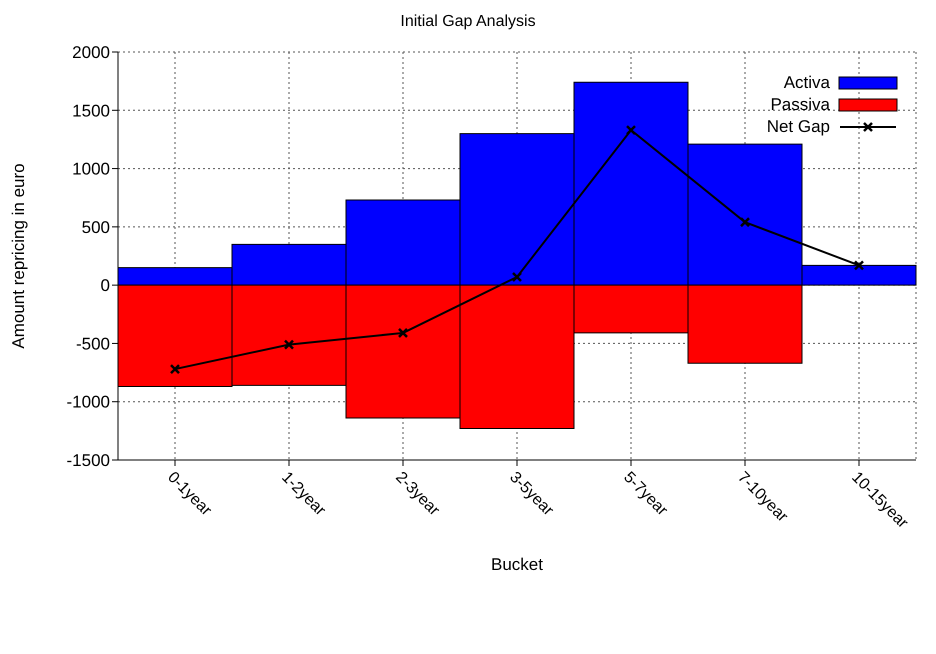 The width and height of the screenshot is (936, 654). I want to click on chart-title: Initial Gap Analysis, so click(468, 22).